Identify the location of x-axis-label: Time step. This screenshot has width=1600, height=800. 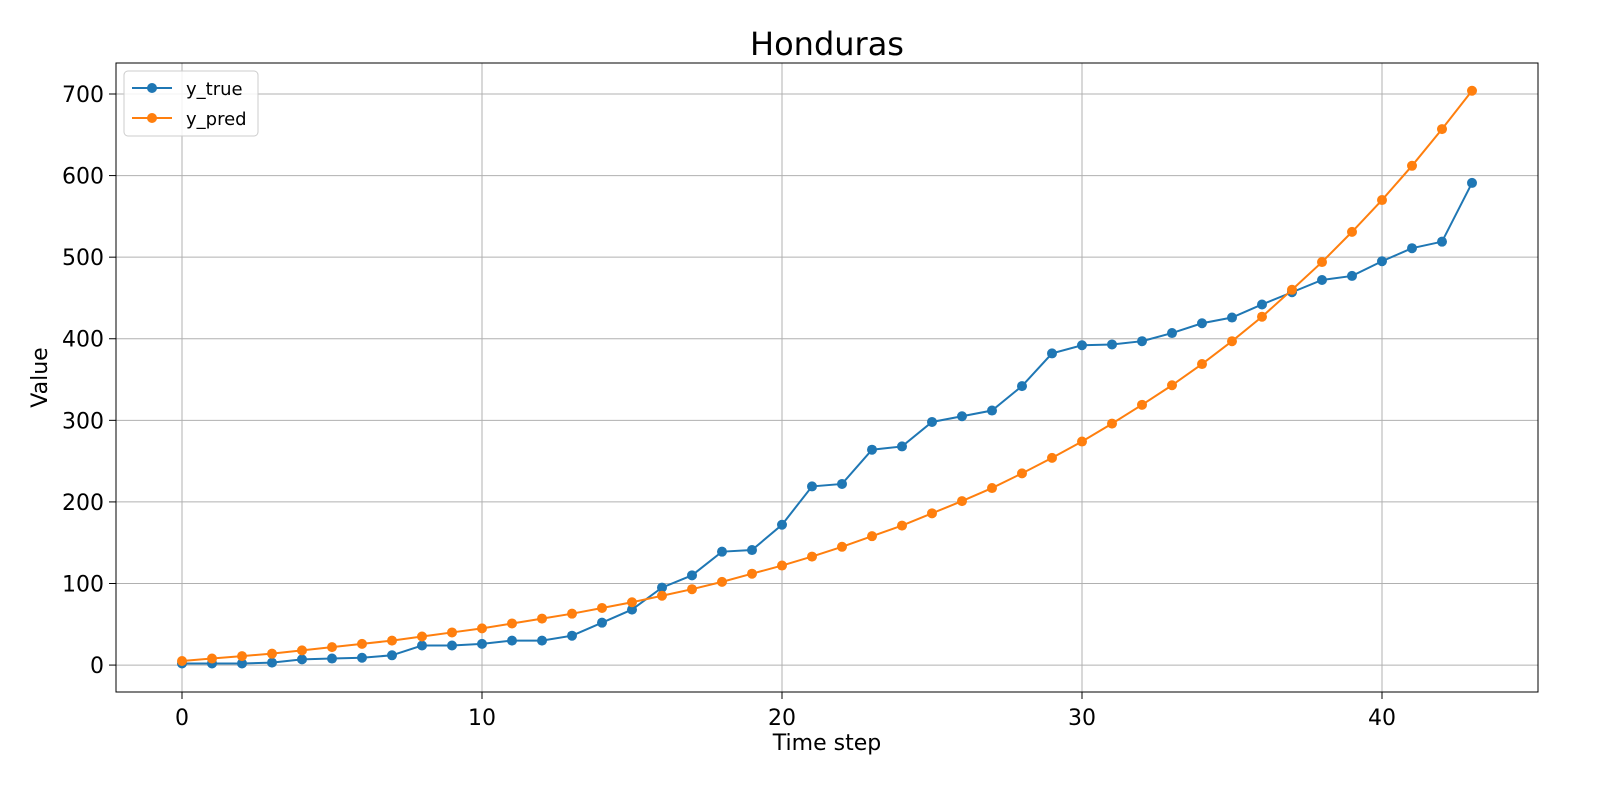
(826, 743).